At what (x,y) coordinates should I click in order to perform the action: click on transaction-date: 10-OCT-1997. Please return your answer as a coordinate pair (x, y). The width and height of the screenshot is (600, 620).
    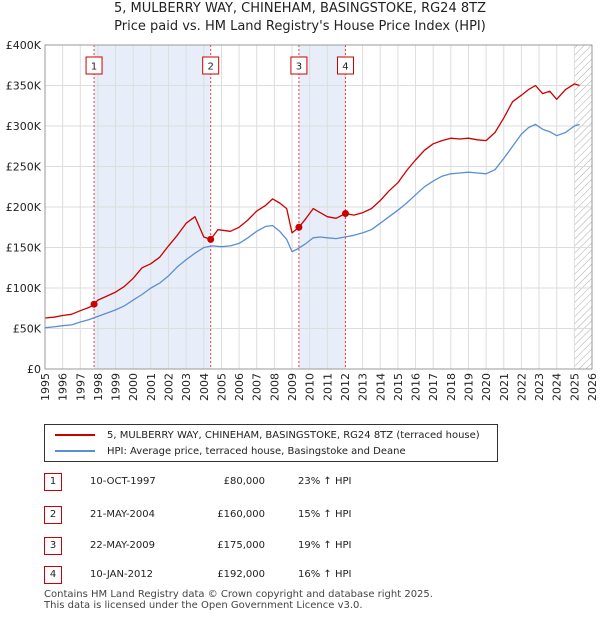
    Looking at the image, I should click on (123, 481).